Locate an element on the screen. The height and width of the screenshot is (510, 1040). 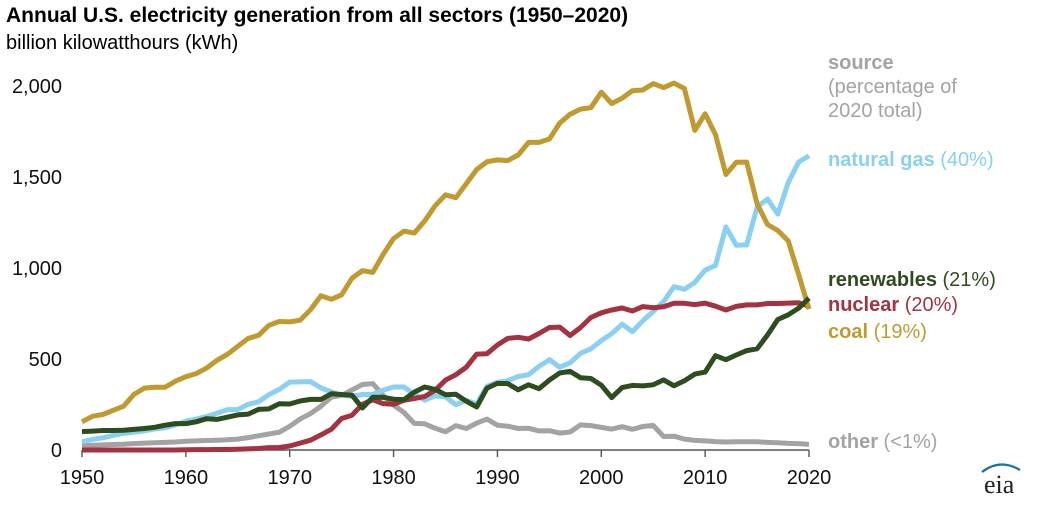
x-tick-label: 1980 is located at coordinates (393, 478).